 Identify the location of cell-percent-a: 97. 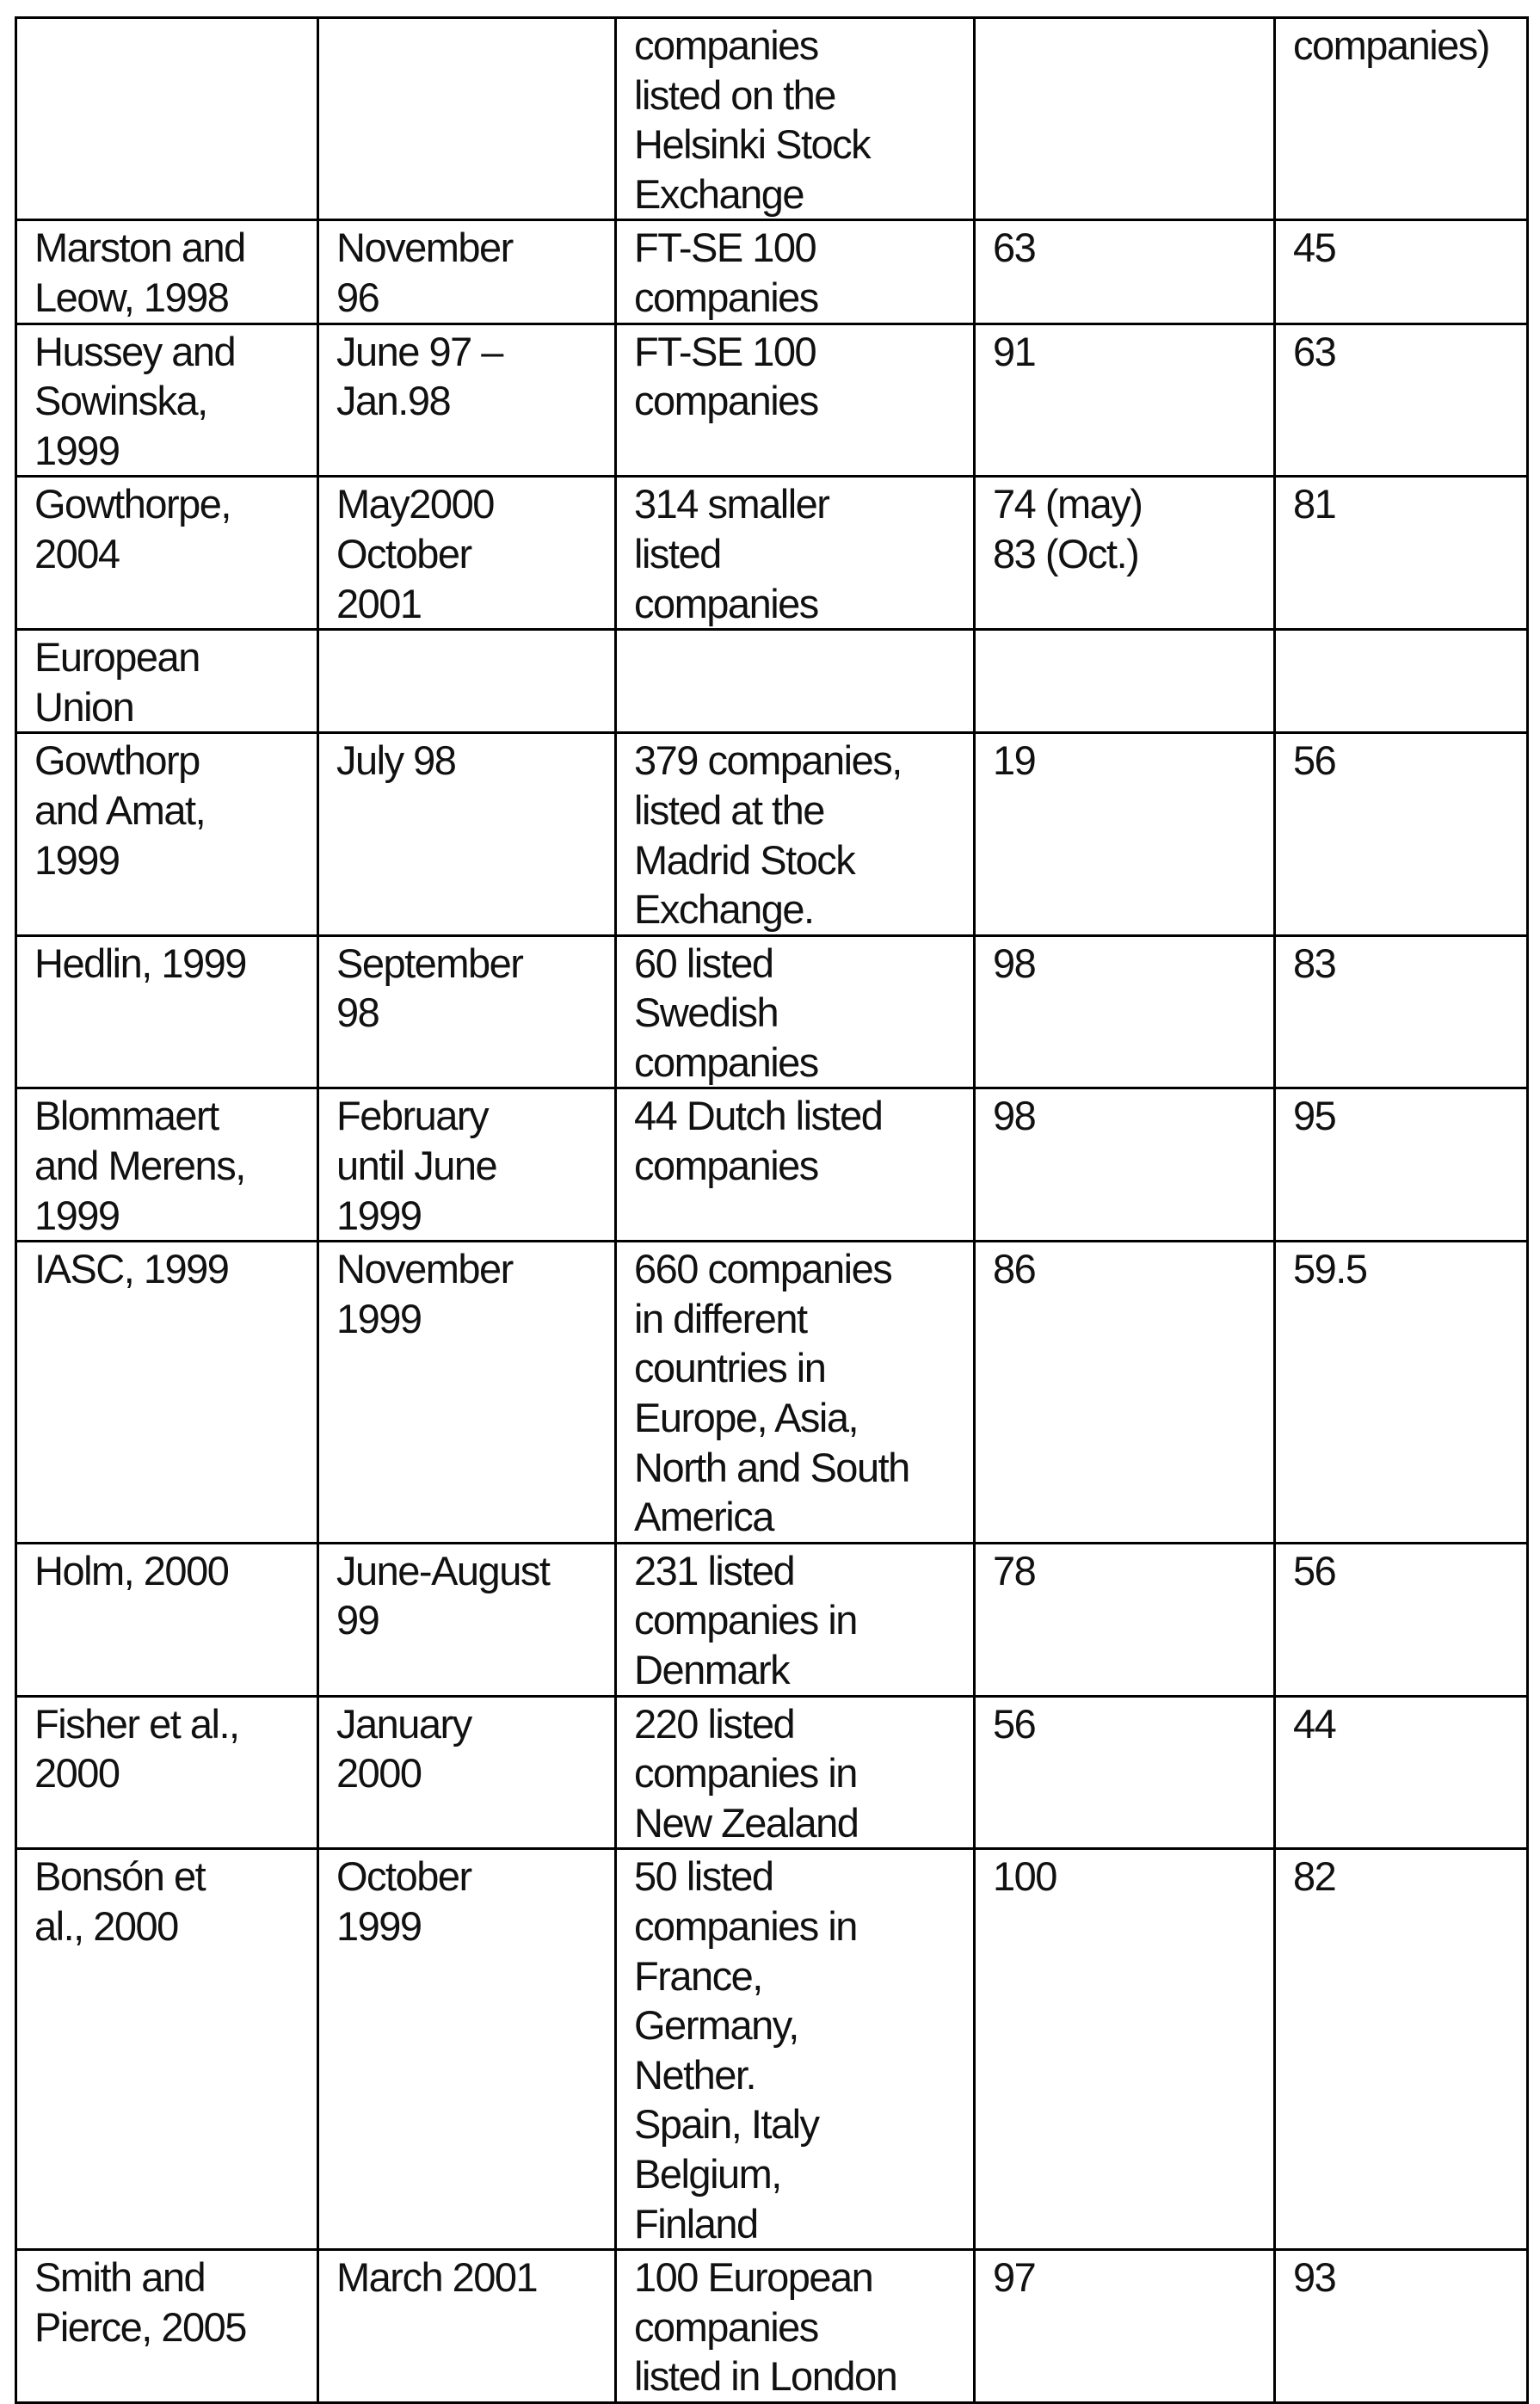
(1124, 2326).